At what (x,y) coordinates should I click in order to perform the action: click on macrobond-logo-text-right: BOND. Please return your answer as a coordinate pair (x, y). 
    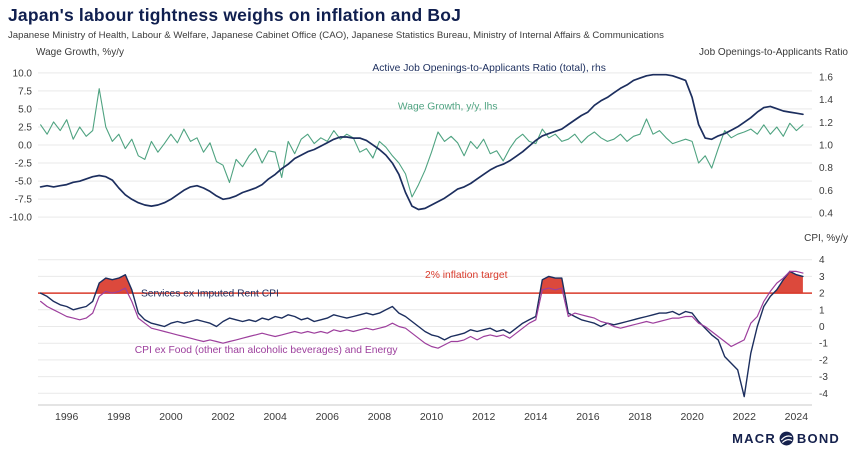
    Looking at the image, I should click on (818, 438).